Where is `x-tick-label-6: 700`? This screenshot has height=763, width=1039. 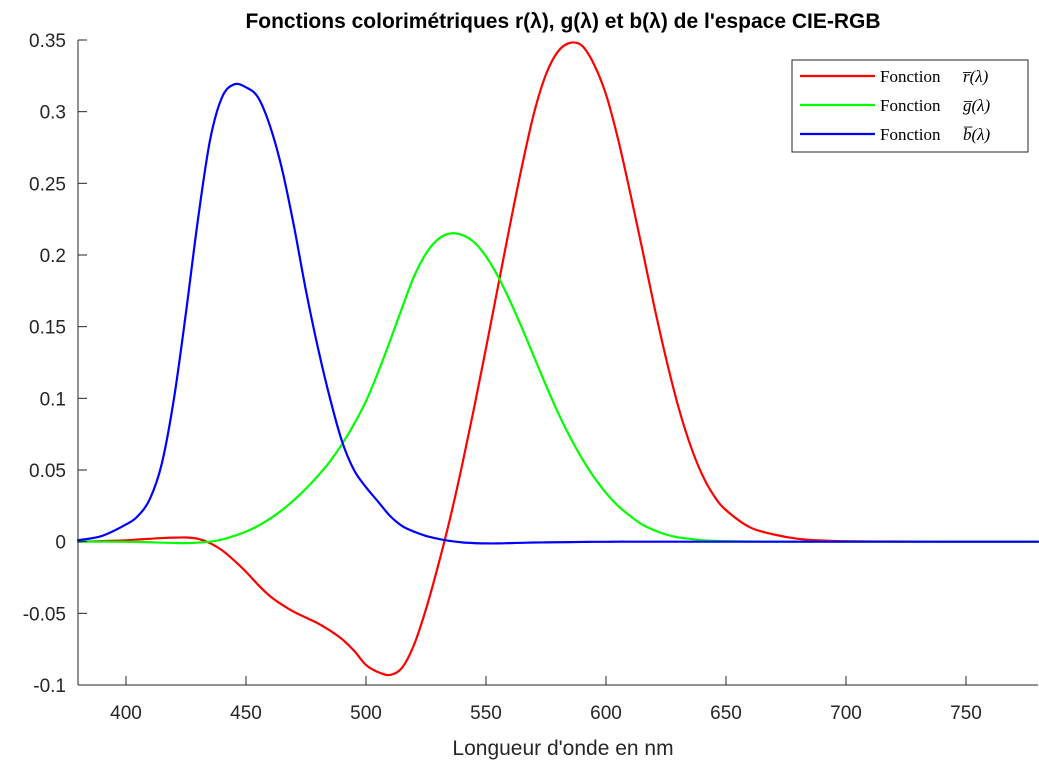
x-tick-label-6: 700 is located at coordinates (846, 713).